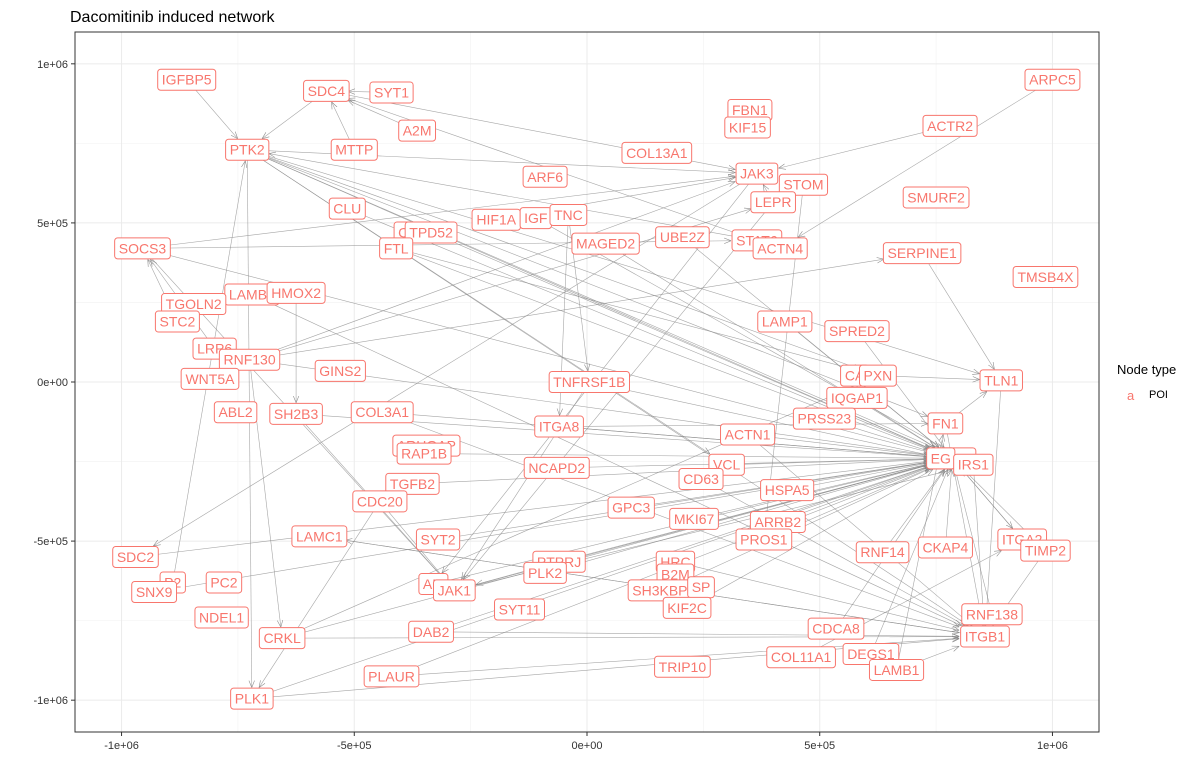 The image size is (1200, 777). I want to click on node-label: ARPC5, so click(1052, 80).